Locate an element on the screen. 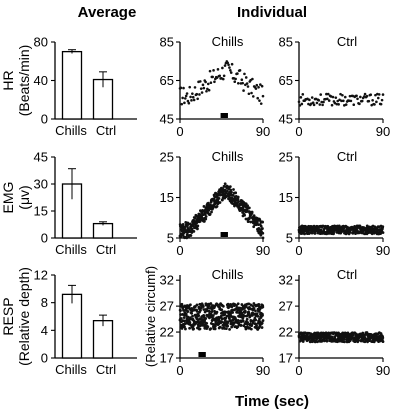  scatter-chart-resp_ctrl: 17 22 27 32 0 90 Ctrl is located at coordinates (335, 322).